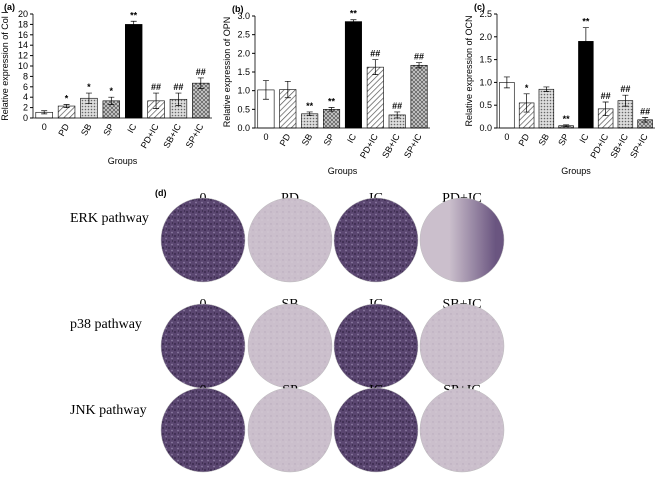 The width and height of the screenshot is (663, 490). What do you see at coordinates (23, 24) in the screenshot?
I see `y-tick-label: 18` at bounding box center [23, 24].